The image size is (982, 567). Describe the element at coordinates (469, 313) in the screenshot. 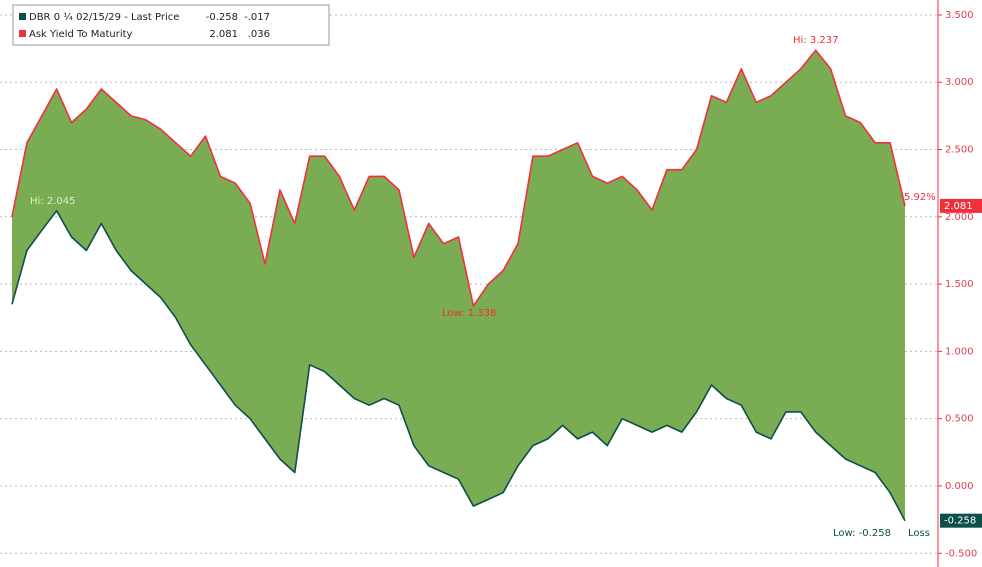

I see `annotation: Low: 1.338` at that location.